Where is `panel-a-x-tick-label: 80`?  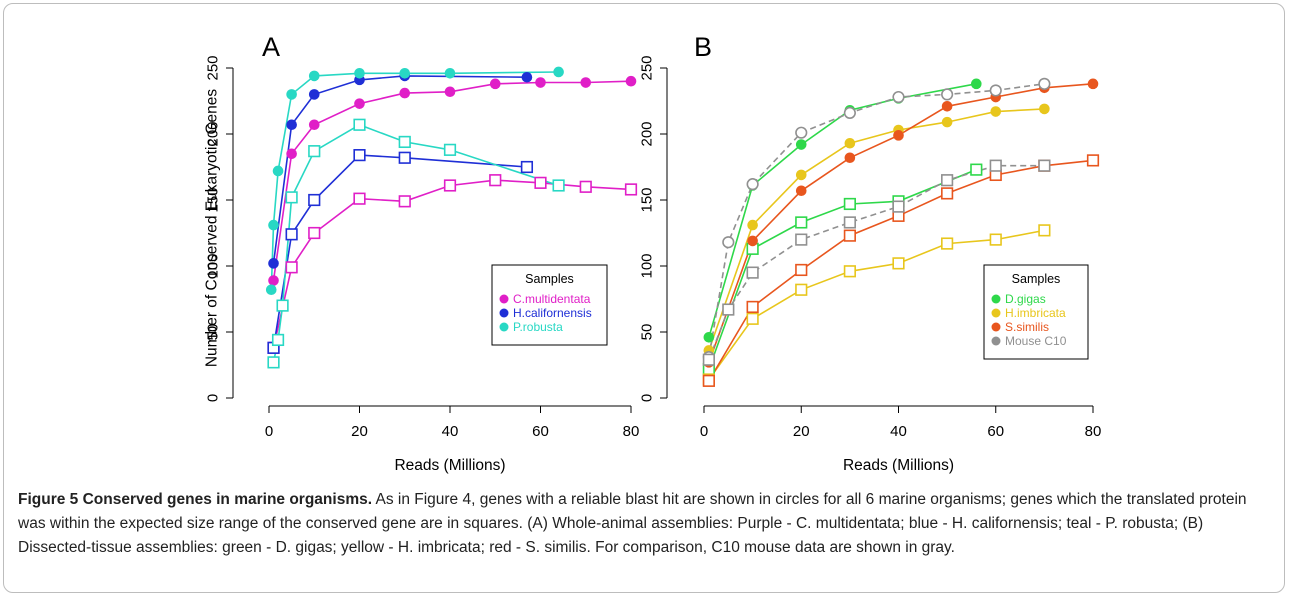 panel-a-x-tick-label: 80 is located at coordinates (631, 431).